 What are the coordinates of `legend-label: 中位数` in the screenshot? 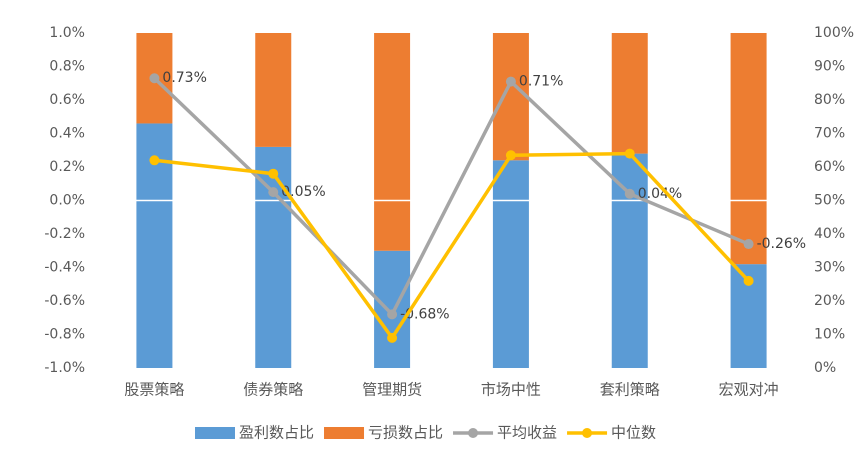 It's located at (633, 433).